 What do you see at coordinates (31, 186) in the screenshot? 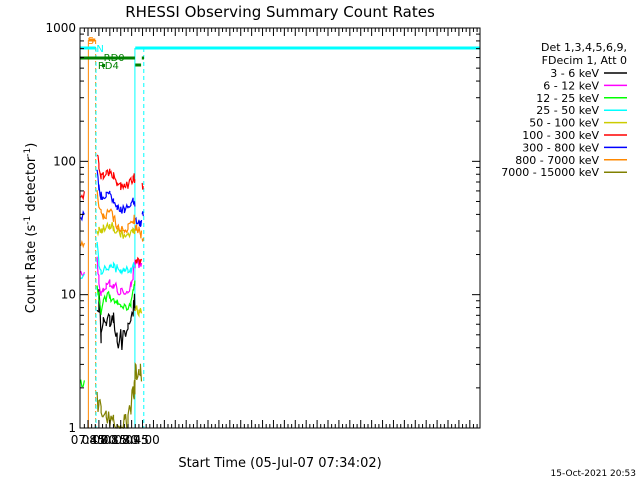
I see `y-label-mid: detector` at bounding box center [31, 186].